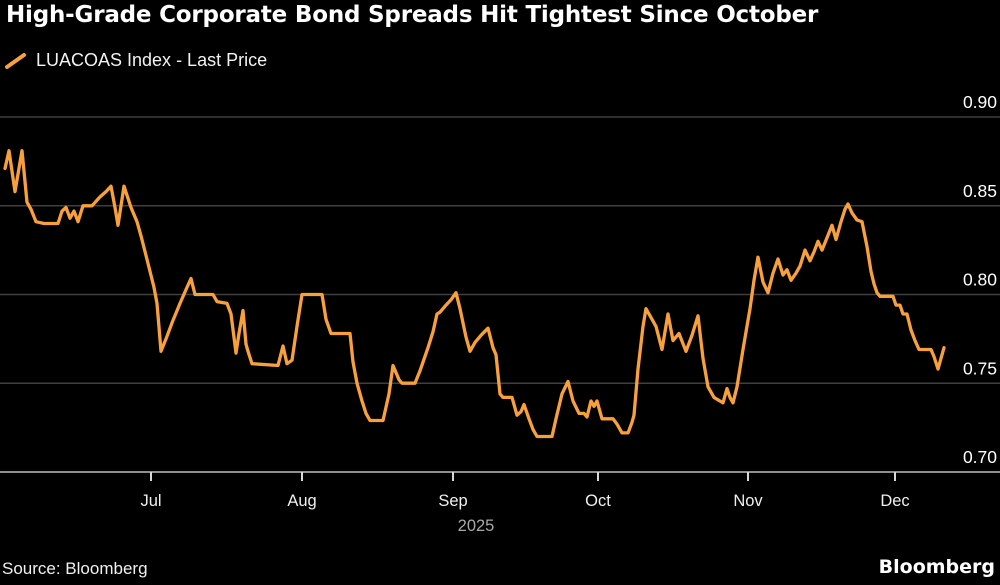 This screenshot has height=585, width=1000. I want to click on legend: LUACOAS Index - Last Price, so click(136, 60).